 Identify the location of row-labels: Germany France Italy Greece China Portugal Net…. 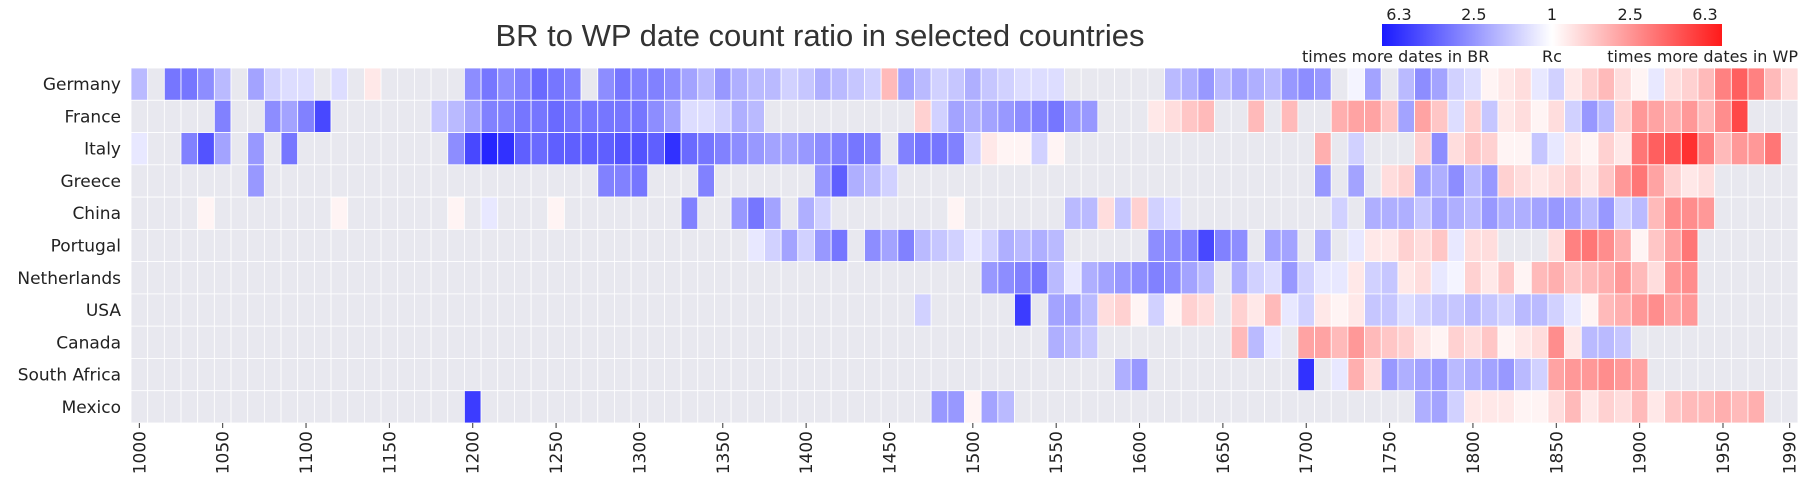
(69, 246).